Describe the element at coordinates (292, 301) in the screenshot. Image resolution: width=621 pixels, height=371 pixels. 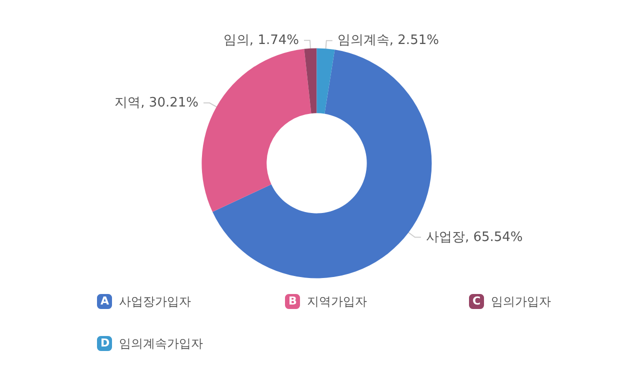
I see `text: B` at that location.